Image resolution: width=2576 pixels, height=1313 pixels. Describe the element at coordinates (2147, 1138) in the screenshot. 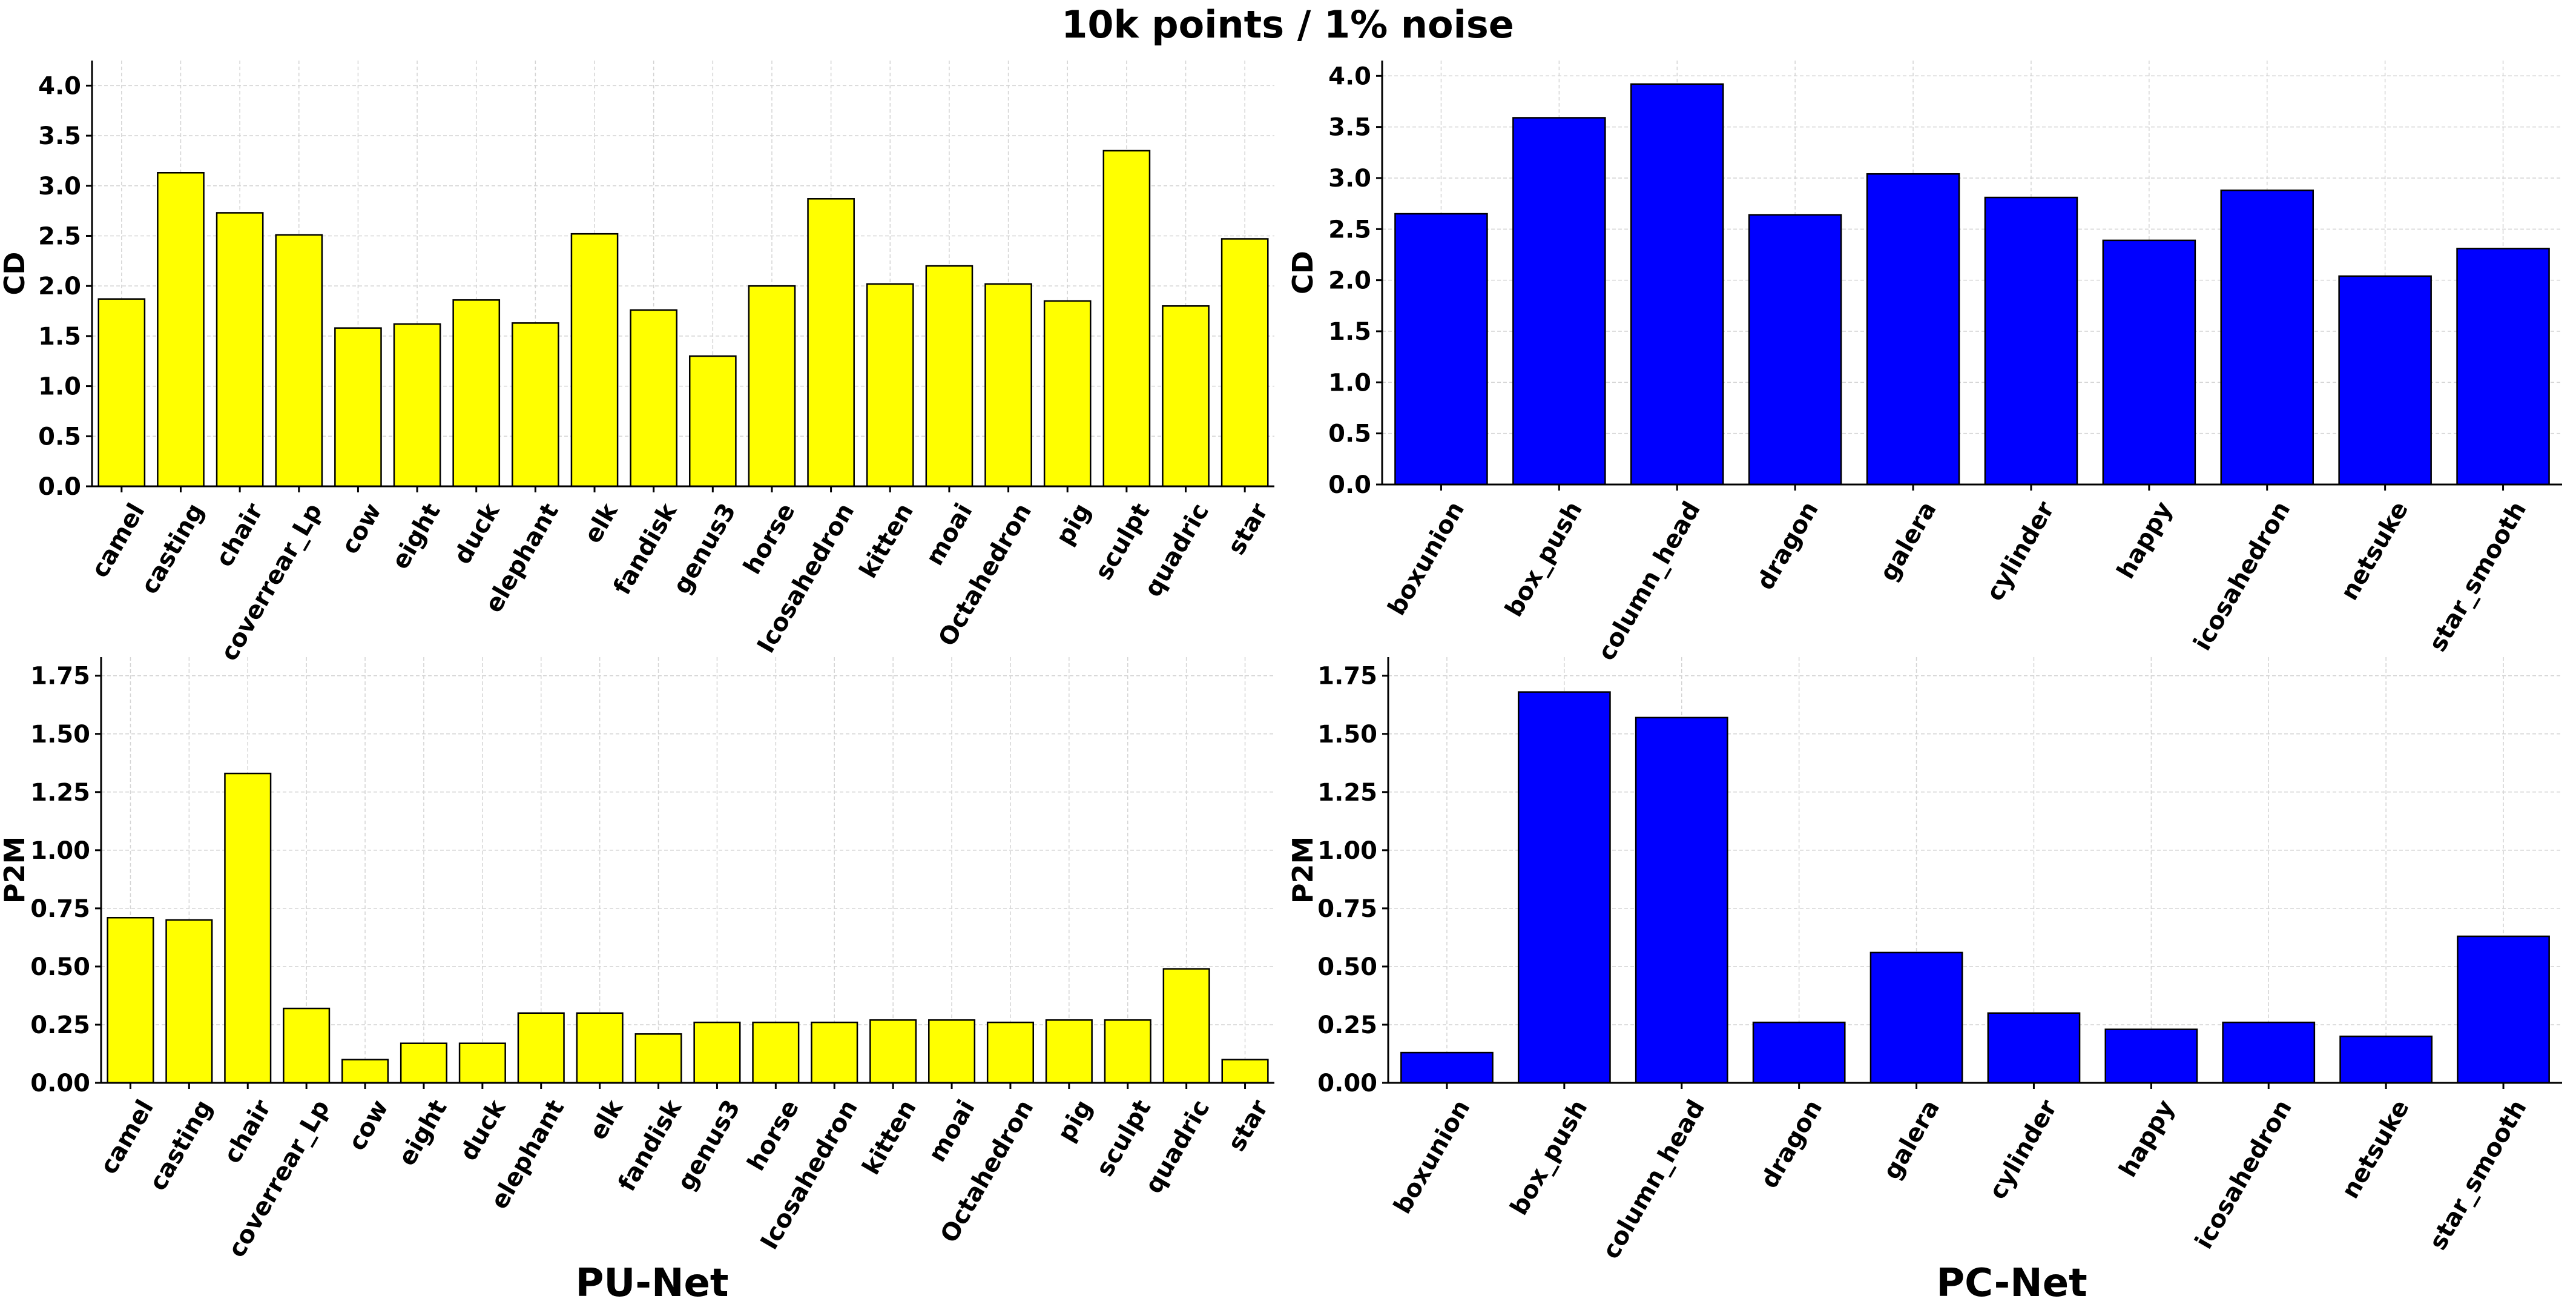

I see `x-tick-label: happy` at that location.